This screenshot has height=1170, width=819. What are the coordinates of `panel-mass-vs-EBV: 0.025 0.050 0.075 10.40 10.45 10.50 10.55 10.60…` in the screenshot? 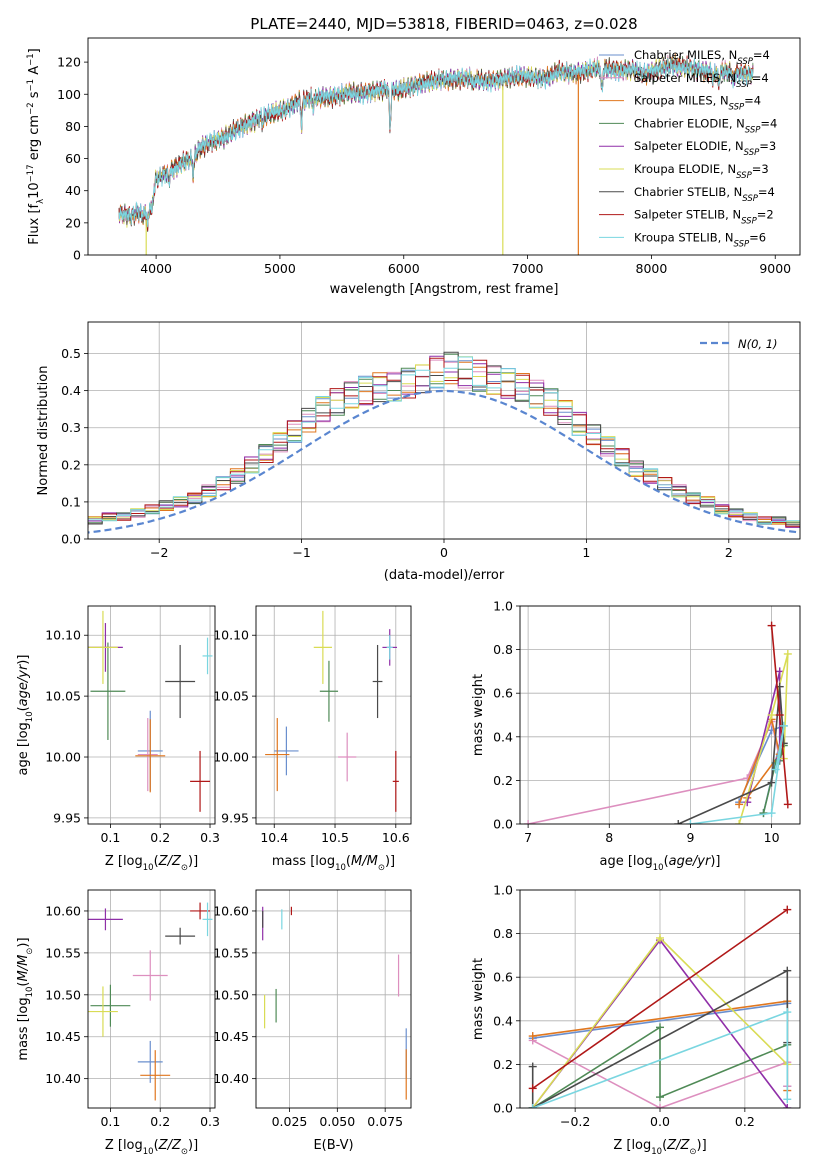 It's located at (312, 1021).